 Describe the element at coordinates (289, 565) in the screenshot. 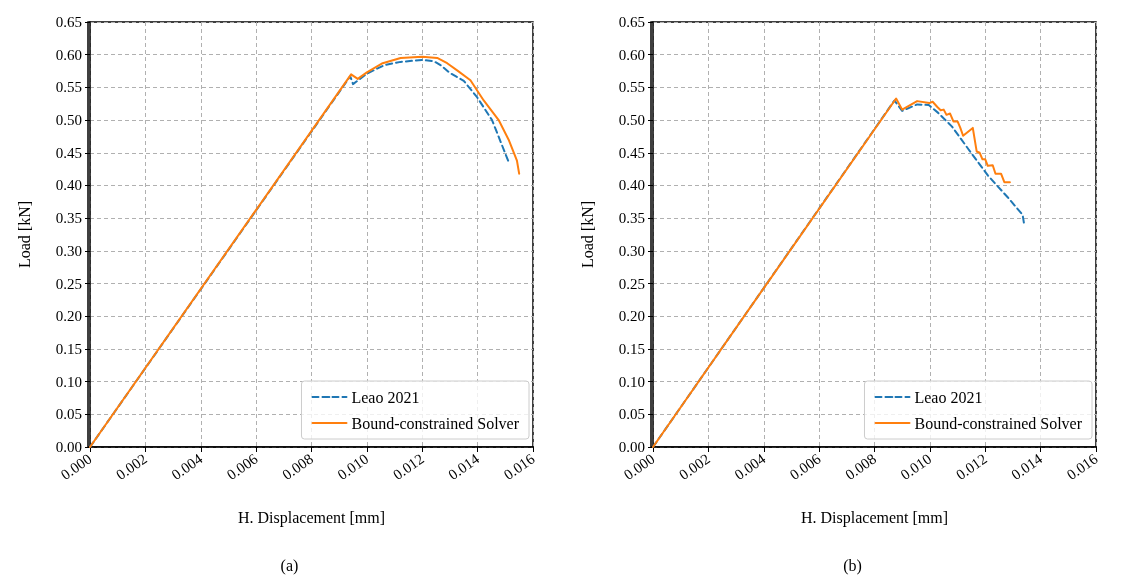

I see `text: (a)` at that location.